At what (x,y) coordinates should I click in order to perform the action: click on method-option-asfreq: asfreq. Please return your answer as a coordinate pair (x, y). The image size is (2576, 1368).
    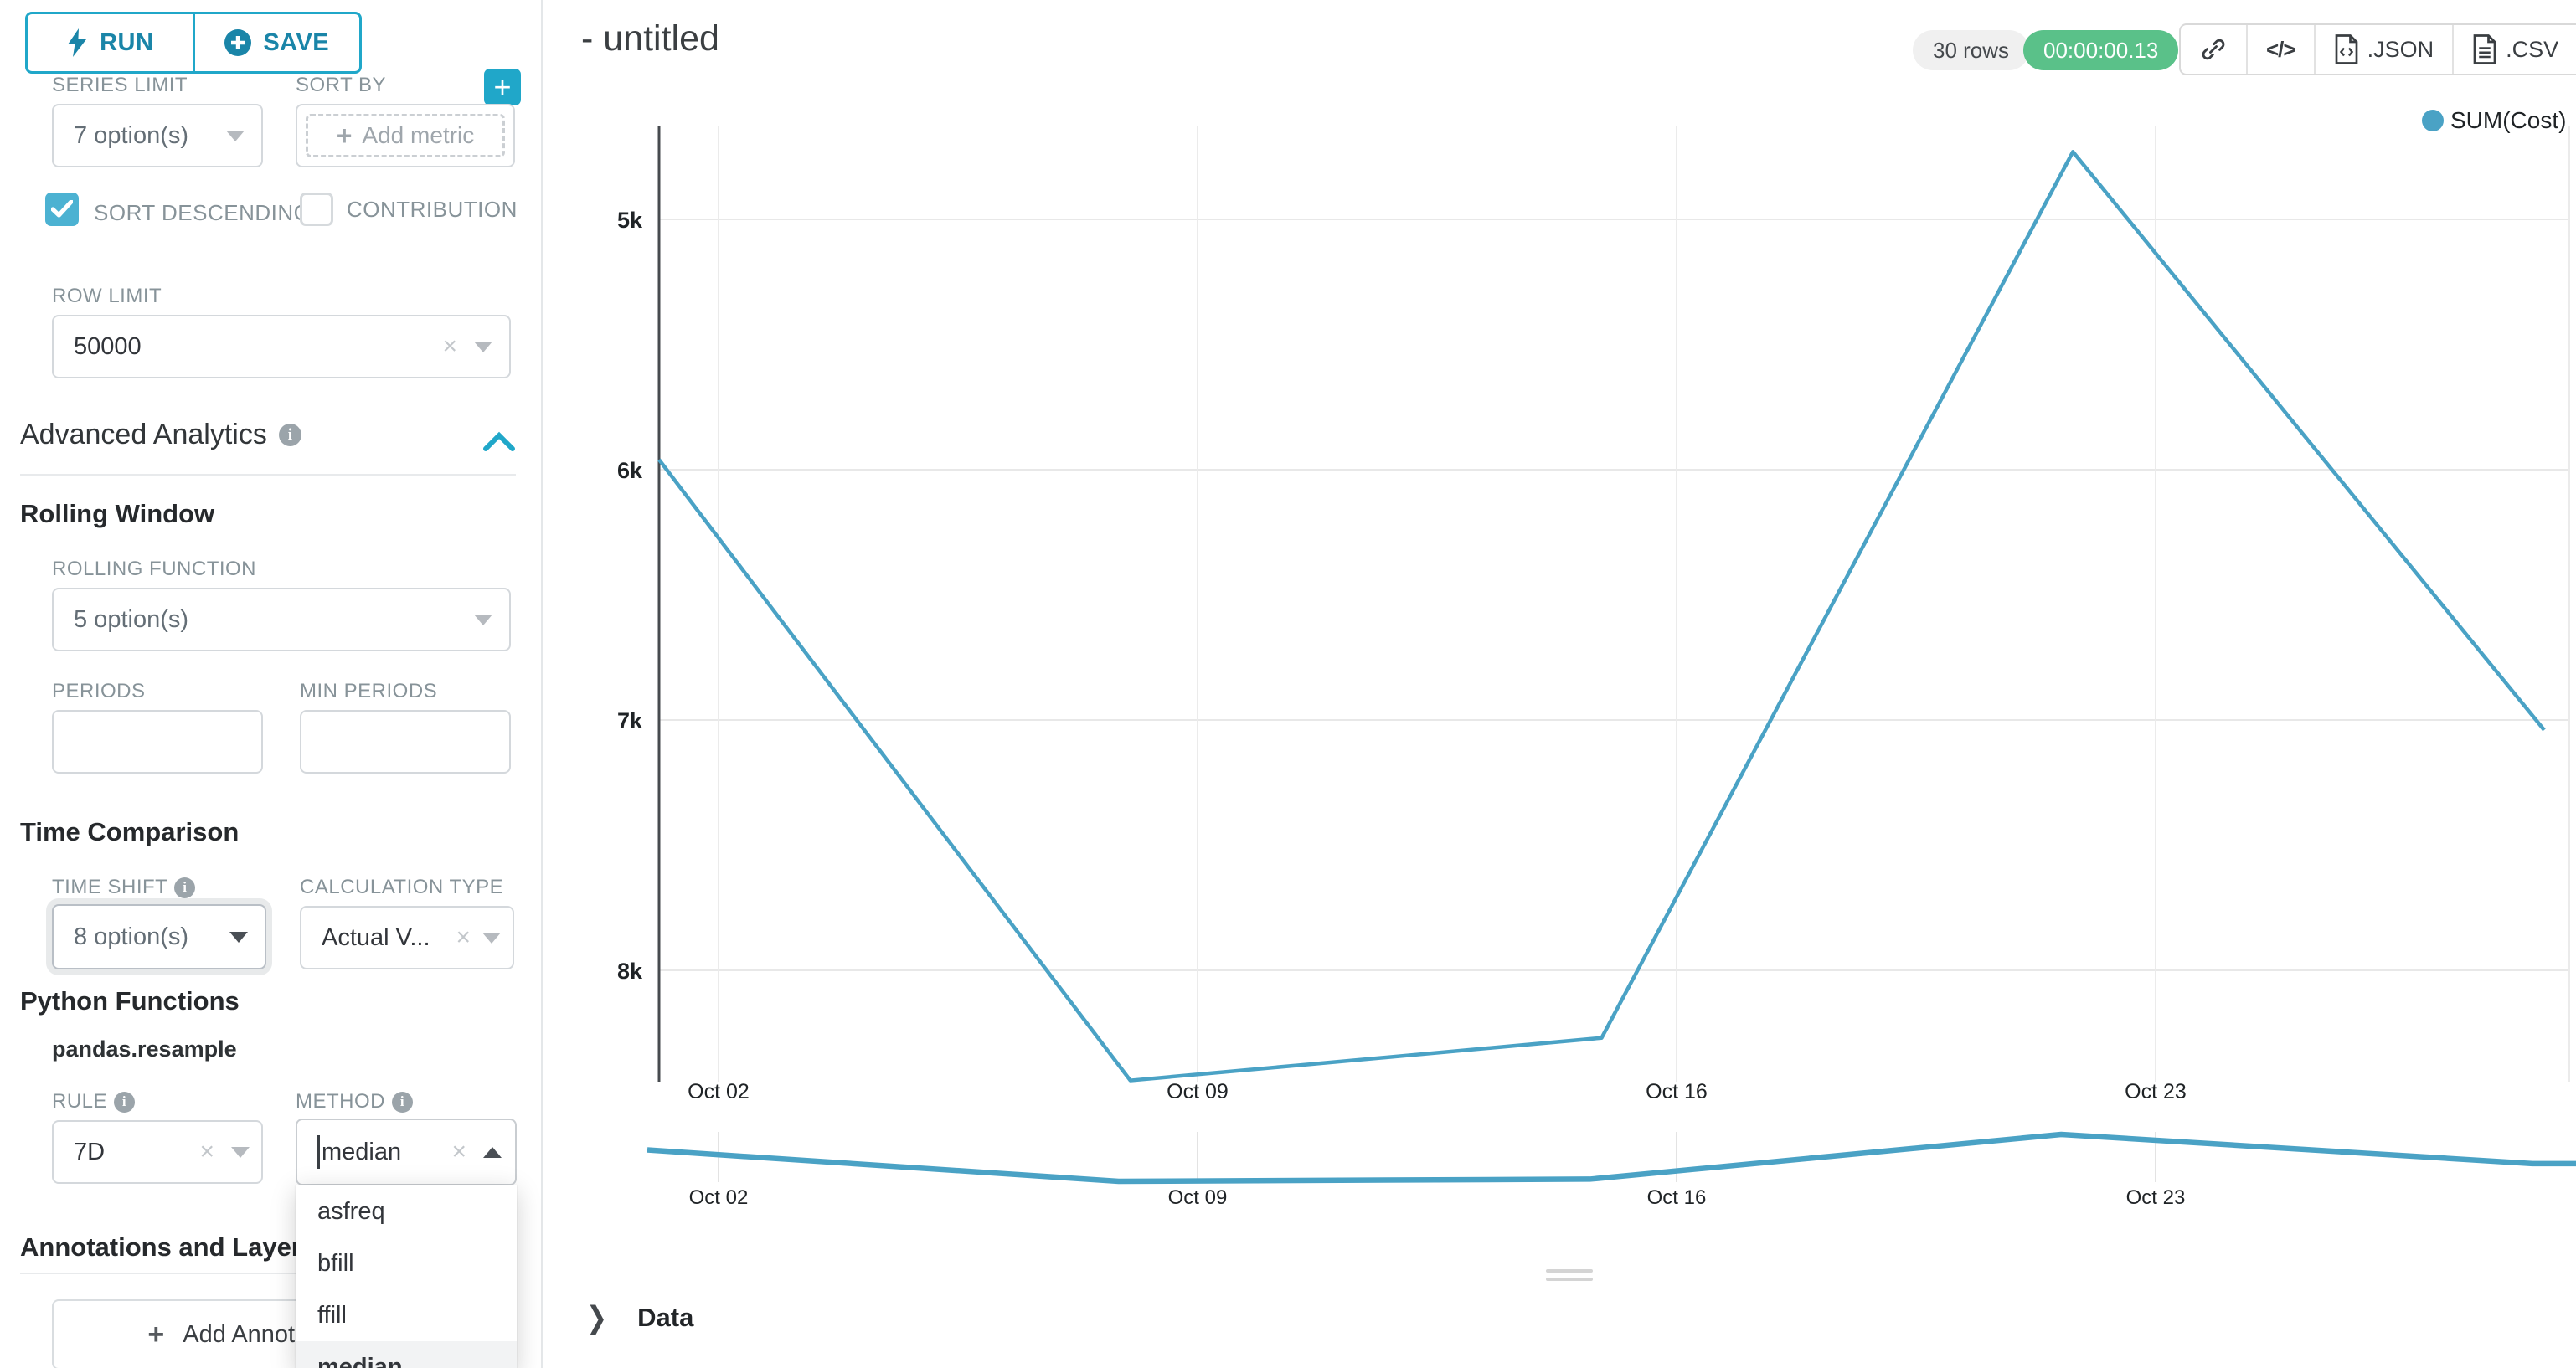
    Looking at the image, I should click on (351, 1211).